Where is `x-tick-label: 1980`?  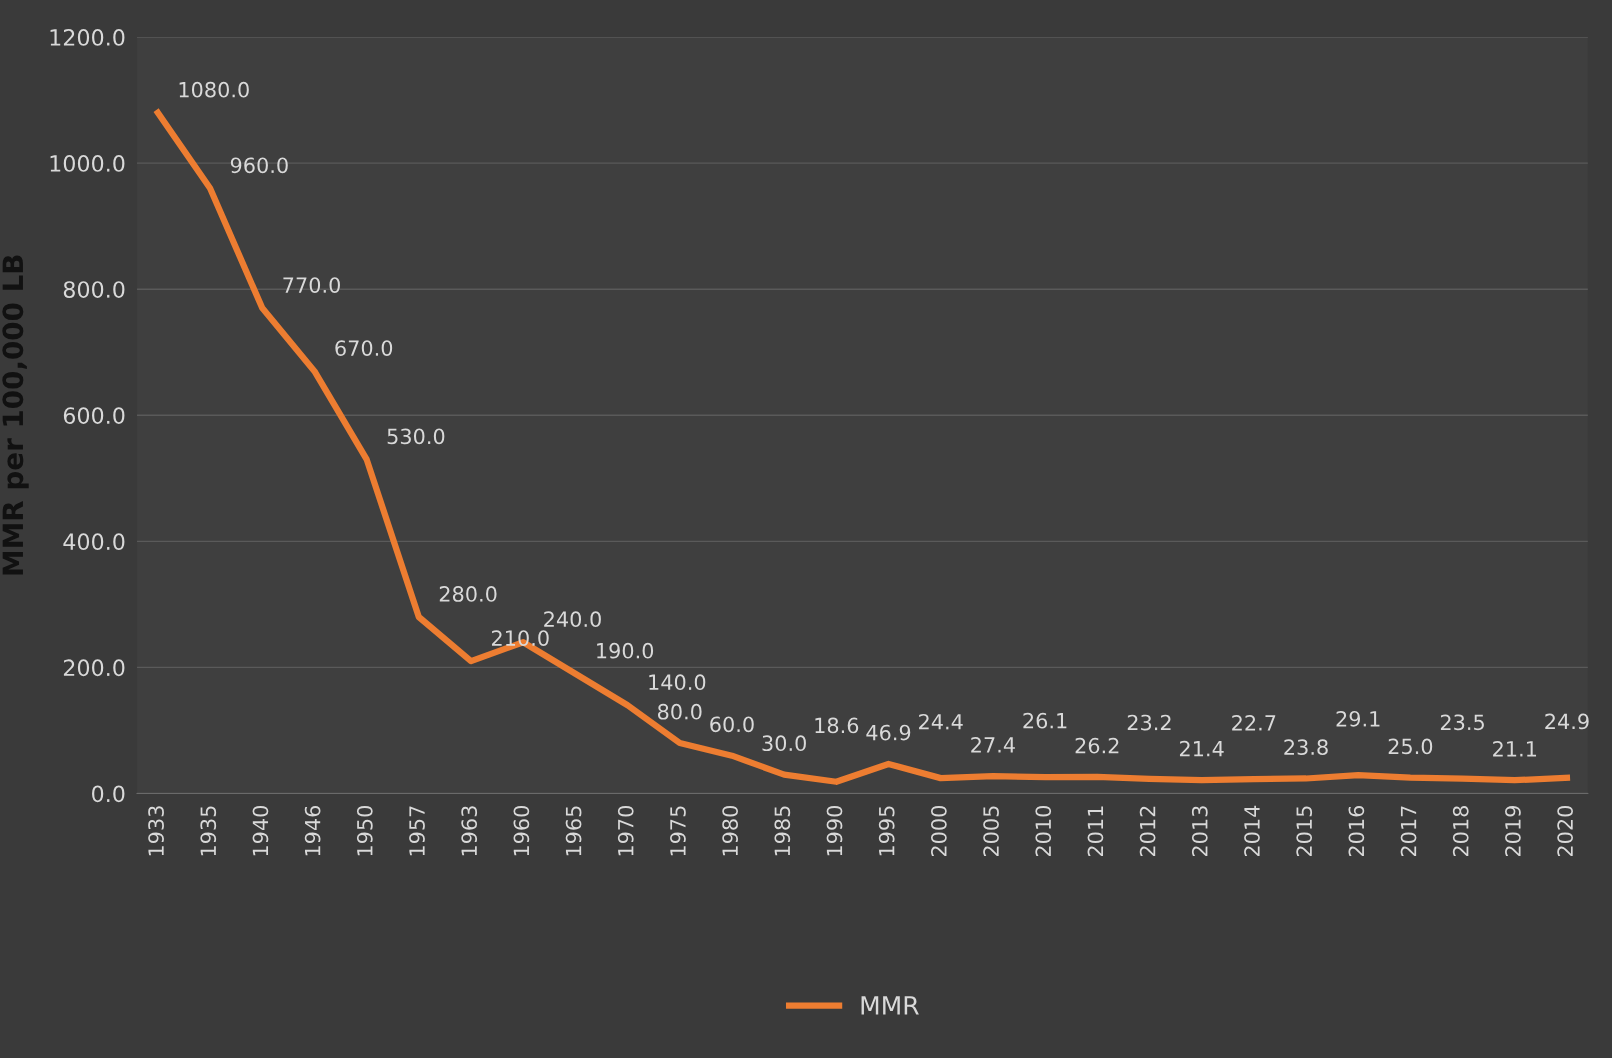
x-tick-label: 1980 is located at coordinates (730, 831).